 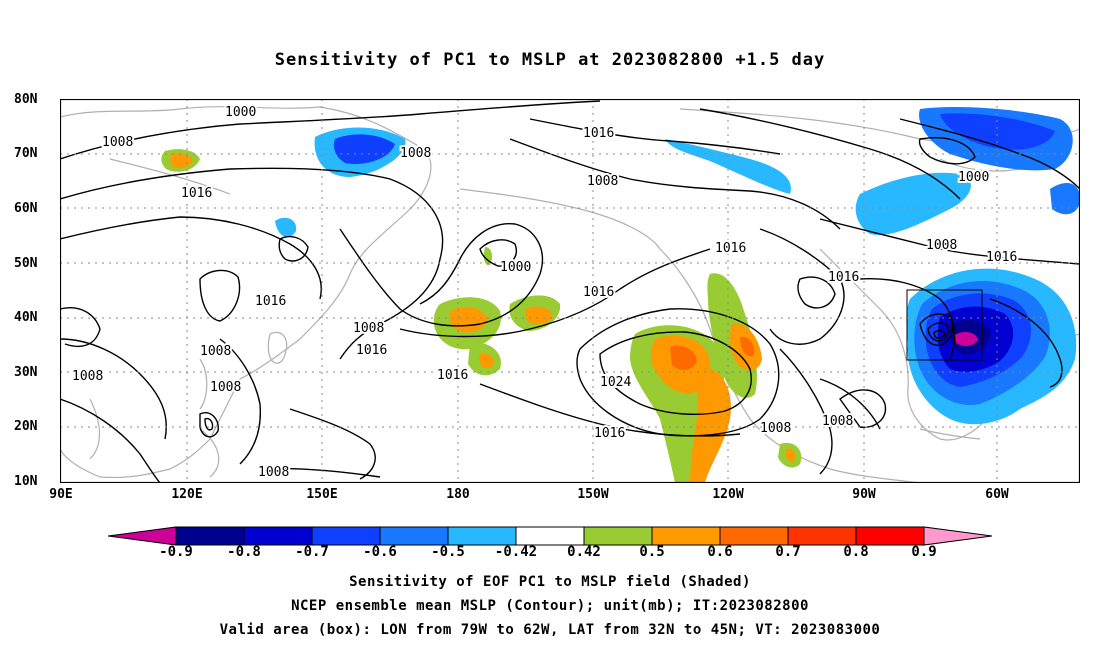 I want to click on contour-label: 1024, so click(x=615, y=382).